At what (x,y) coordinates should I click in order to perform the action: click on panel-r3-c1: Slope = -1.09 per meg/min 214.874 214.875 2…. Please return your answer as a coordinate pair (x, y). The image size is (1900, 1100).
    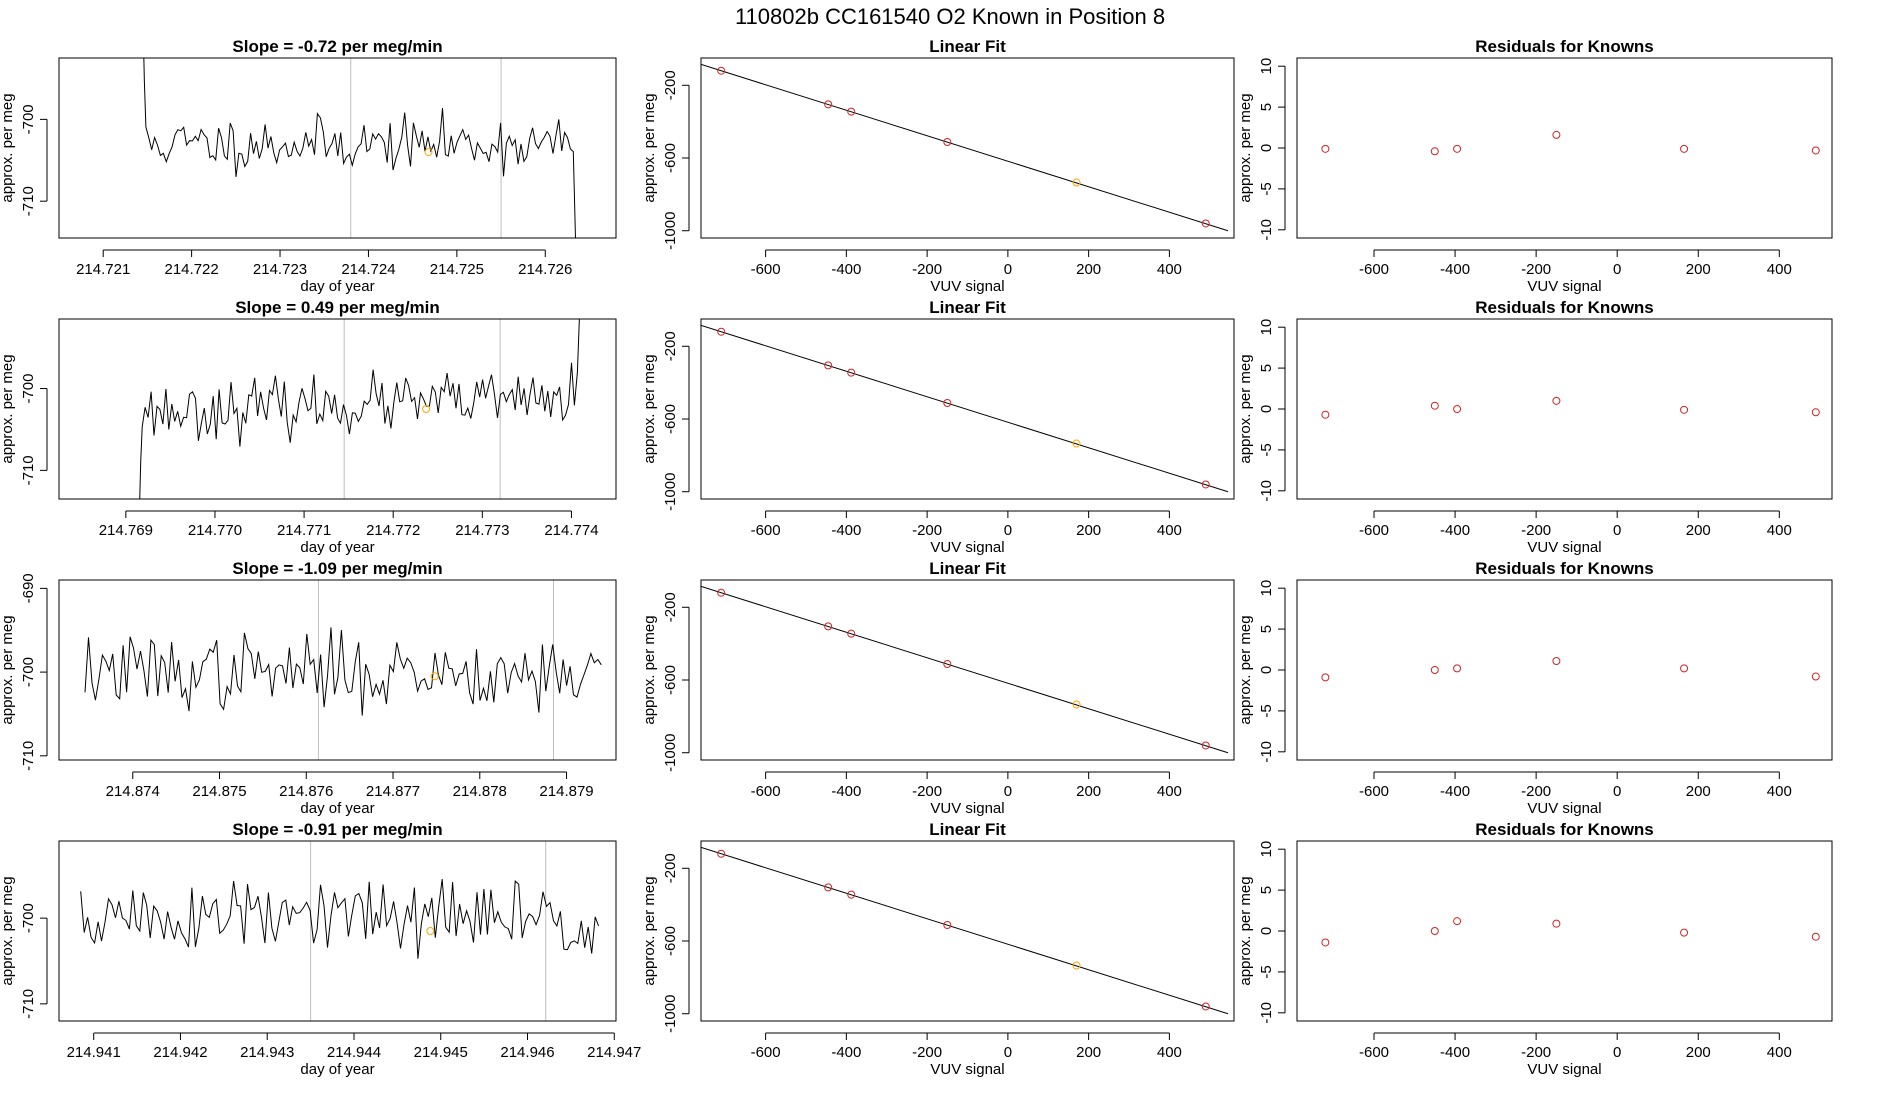
    Looking at the image, I should click on (308, 688).